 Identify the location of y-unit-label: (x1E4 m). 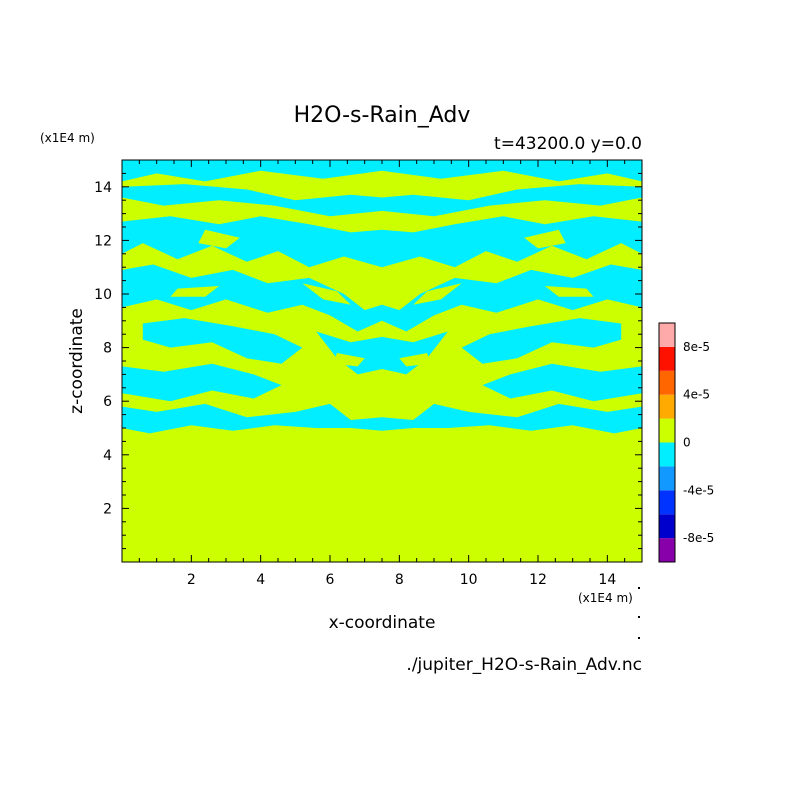
(67, 138).